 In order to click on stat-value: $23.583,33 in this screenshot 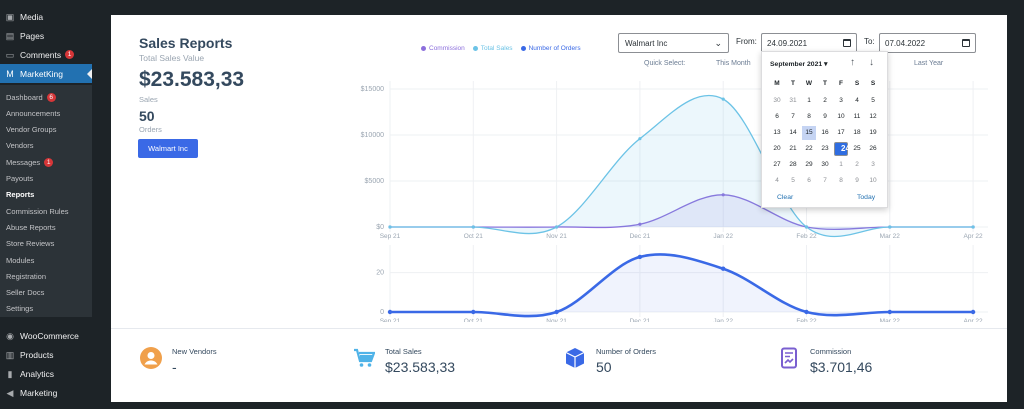, I will do `click(420, 367)`.